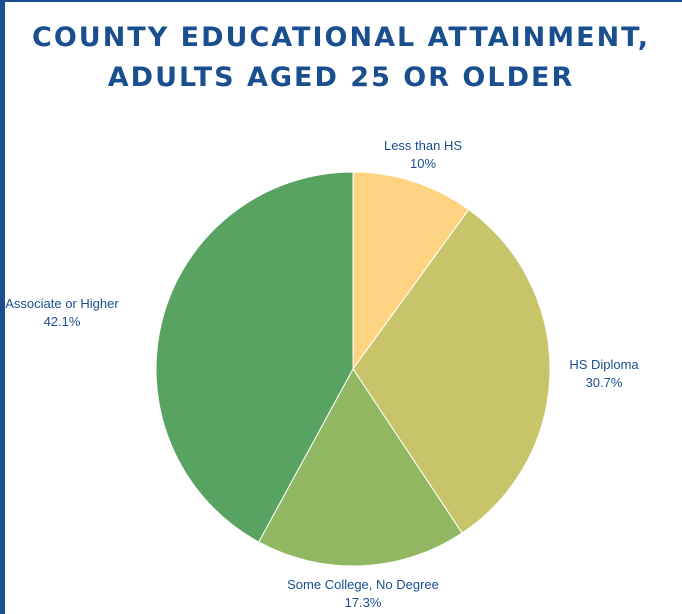 The height and width of the screenshot is (614, 682). Describe the element at coordinates (423, 163) in the screenshot. I see `pie-label-value: 10%` at that location.